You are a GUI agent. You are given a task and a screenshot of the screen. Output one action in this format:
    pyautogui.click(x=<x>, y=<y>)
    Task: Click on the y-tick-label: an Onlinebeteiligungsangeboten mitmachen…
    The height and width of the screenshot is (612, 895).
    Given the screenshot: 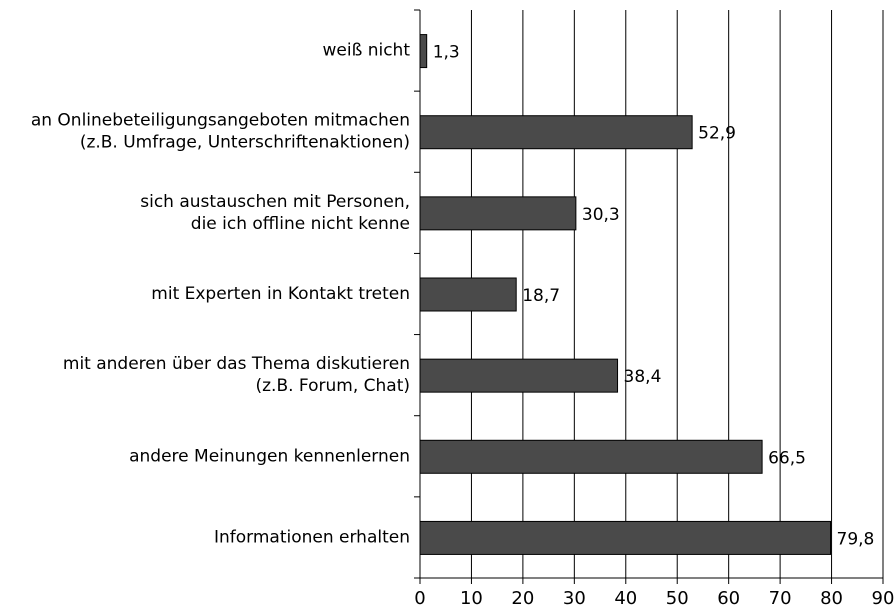 What is the action you would take?
    pyautogui.click(x=220, y=132)
    